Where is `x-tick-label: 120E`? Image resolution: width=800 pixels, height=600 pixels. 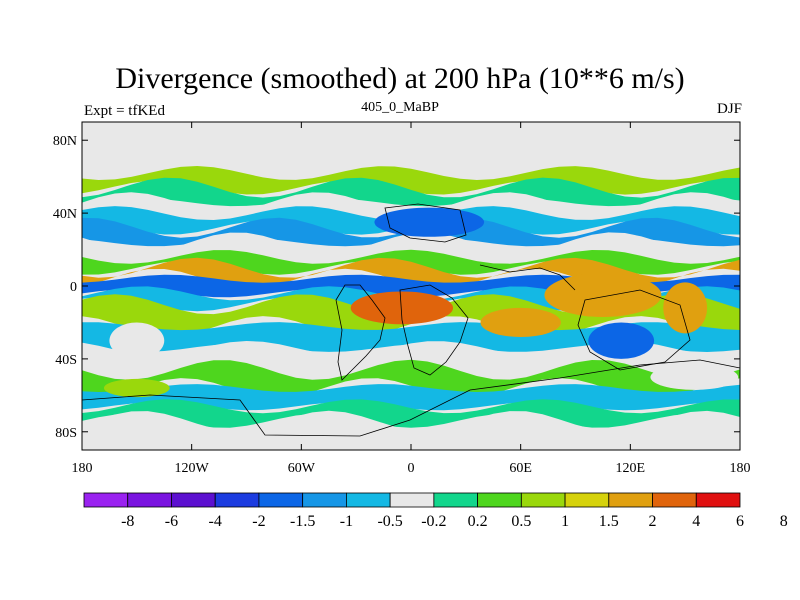 x-tick-label: 120E is located at coordinates (631, 468).